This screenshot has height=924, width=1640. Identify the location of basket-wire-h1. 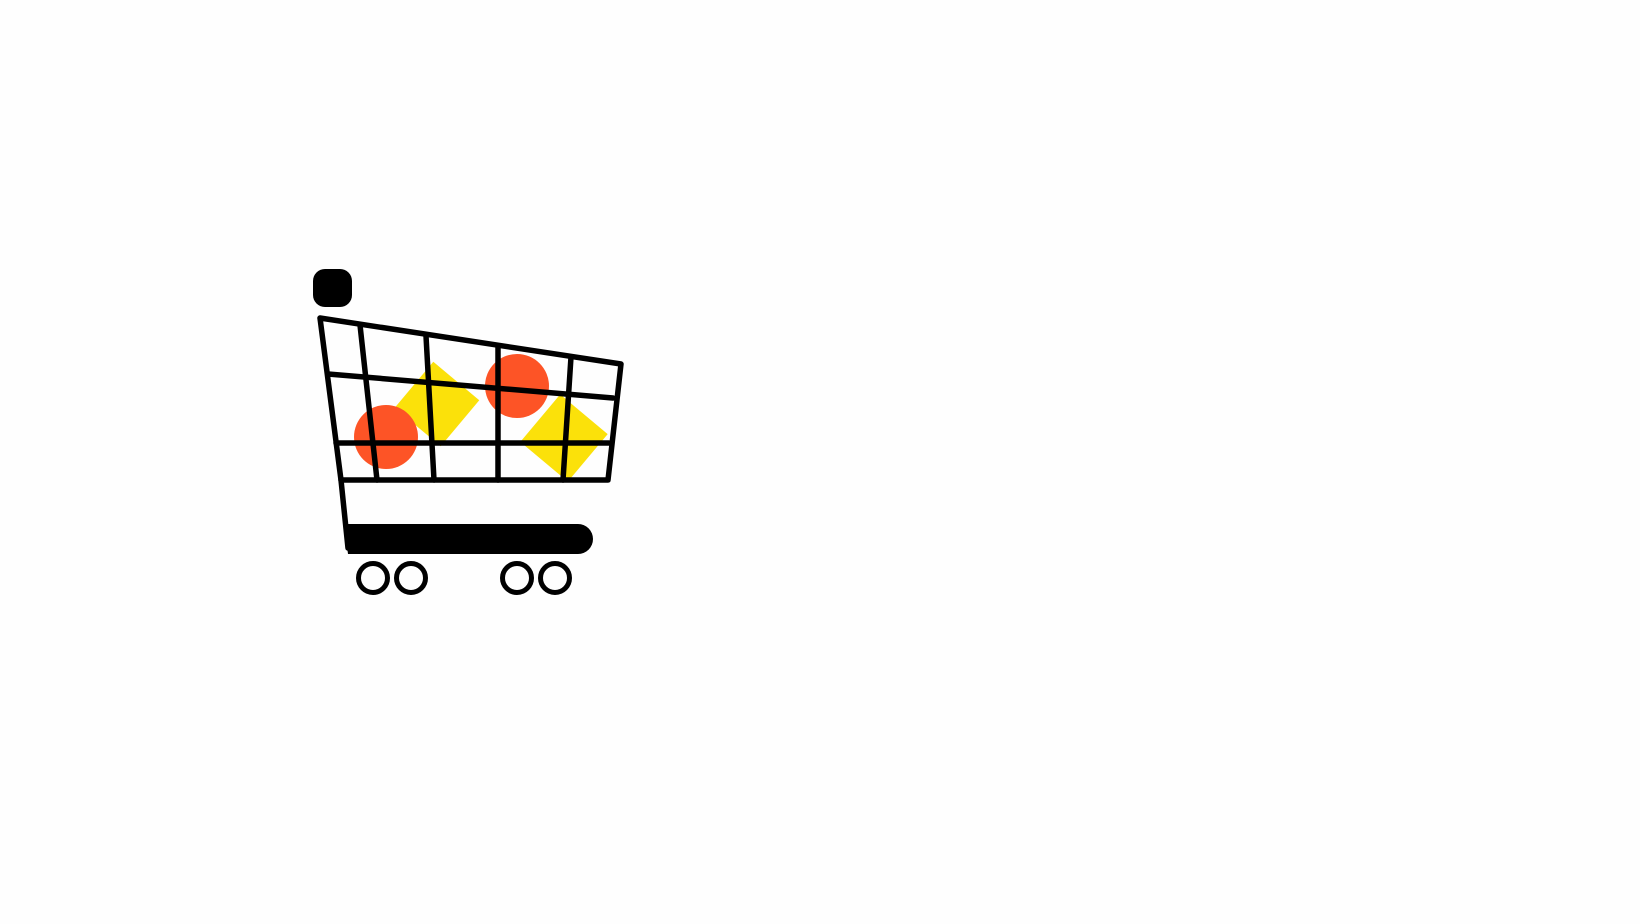
(470, 386).